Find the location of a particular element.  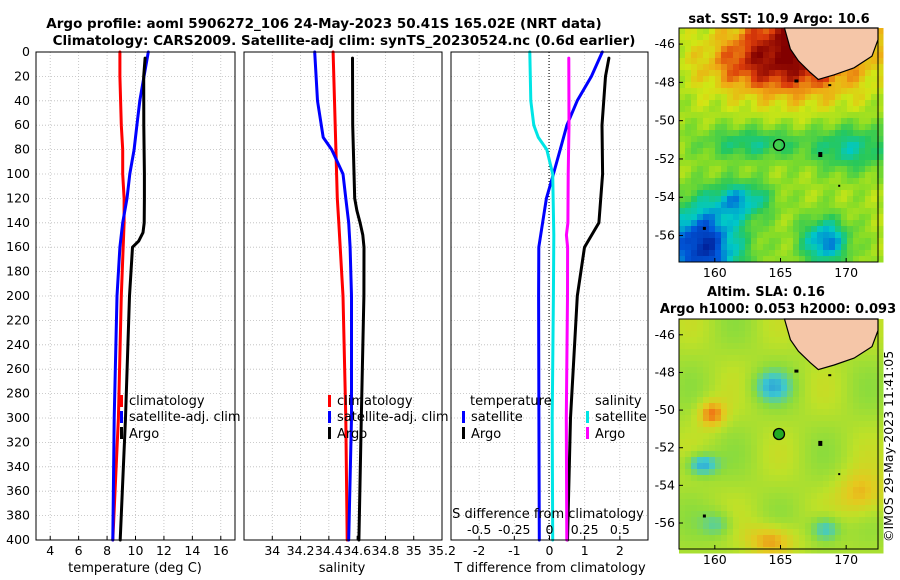

depth-tick-label: 240 is located at coordinates (18, 344).